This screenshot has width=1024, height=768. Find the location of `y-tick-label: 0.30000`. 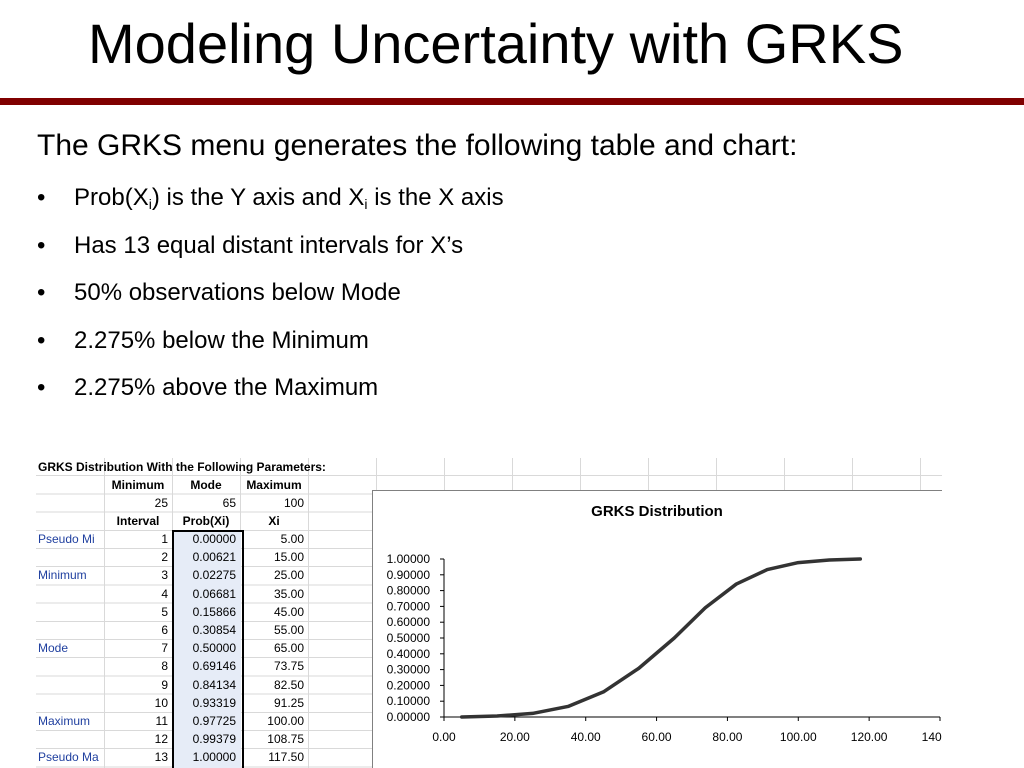

y-tick-label: 0.30000 is located at coordinates (409, 670).